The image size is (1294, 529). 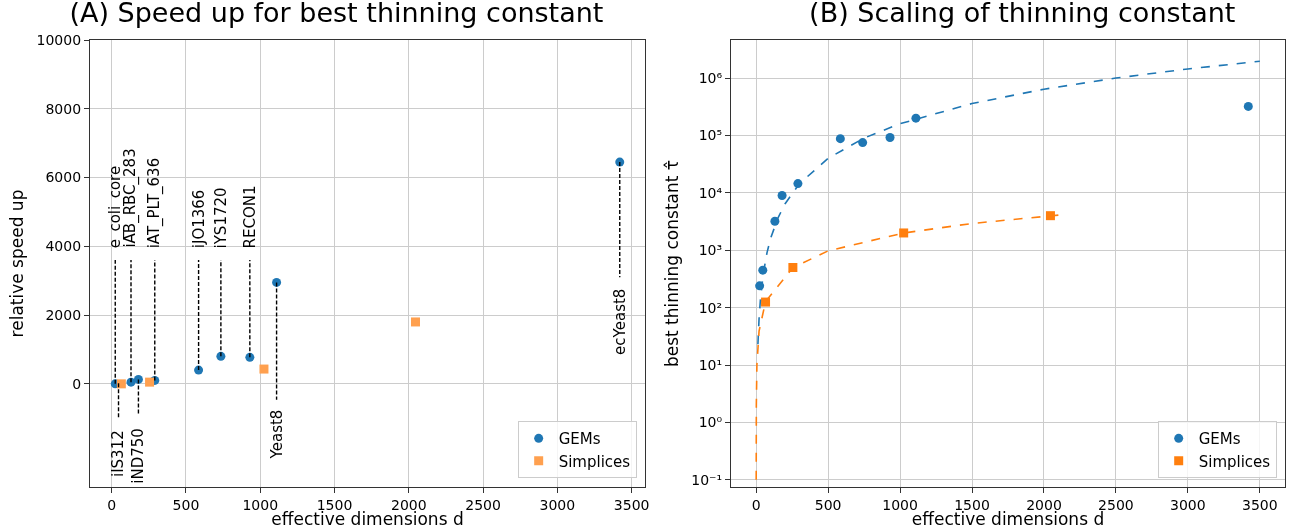 I want to click on y-tick-label: 6000, so click(x=63, y=177).